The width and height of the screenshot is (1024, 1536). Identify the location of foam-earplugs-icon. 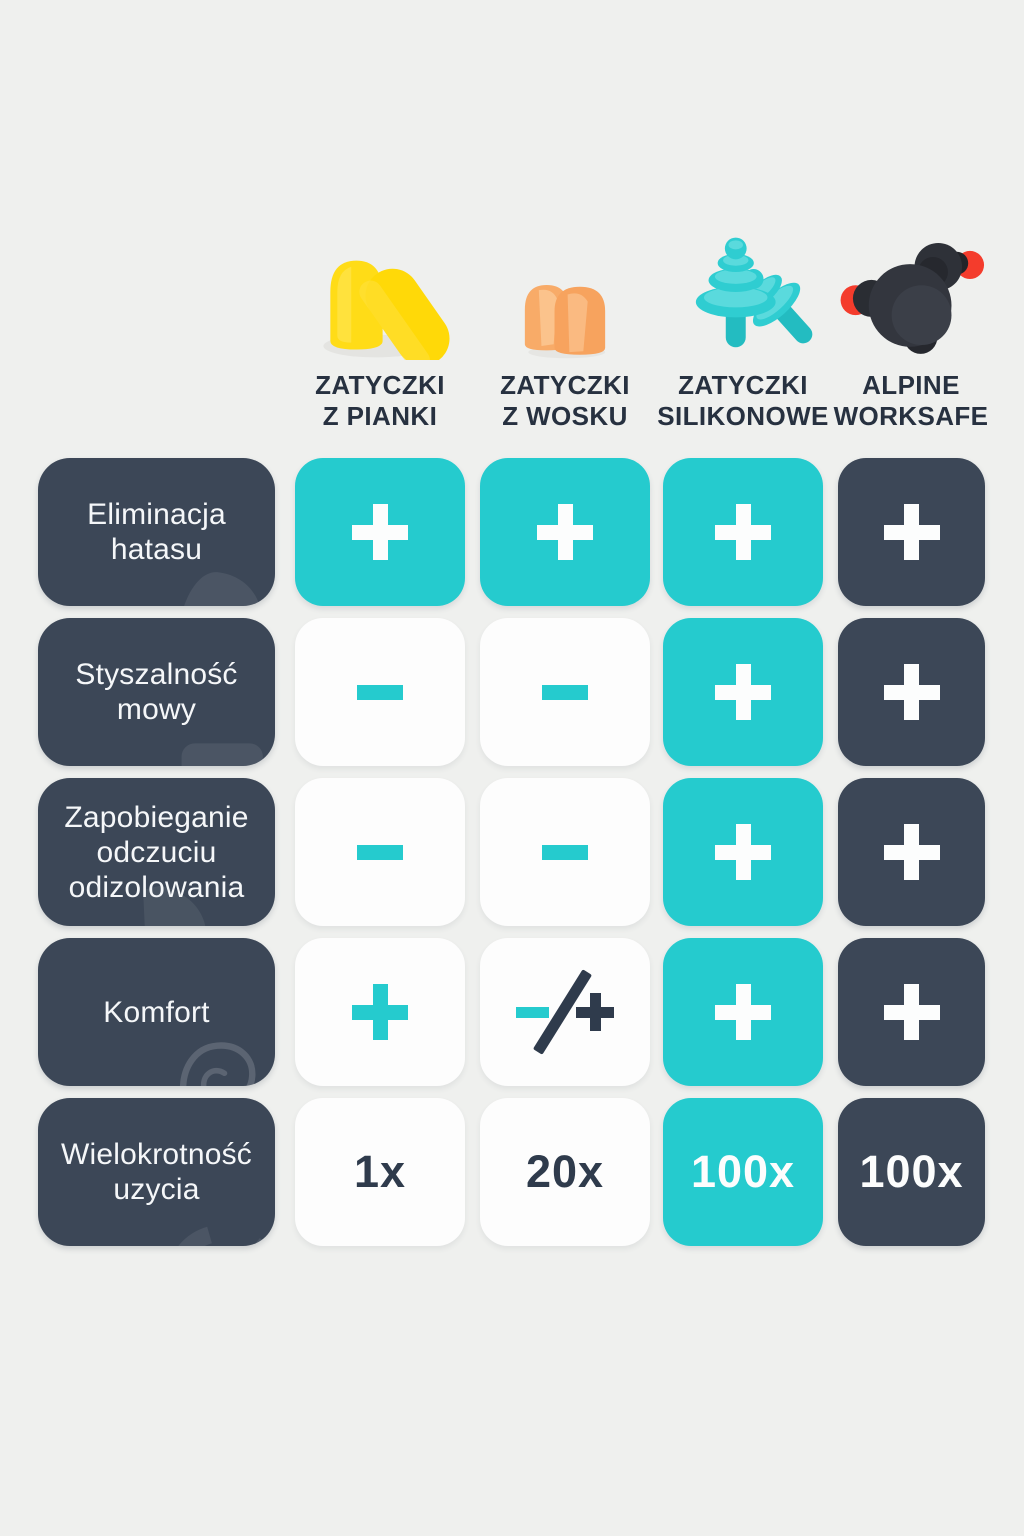
(380, 299).